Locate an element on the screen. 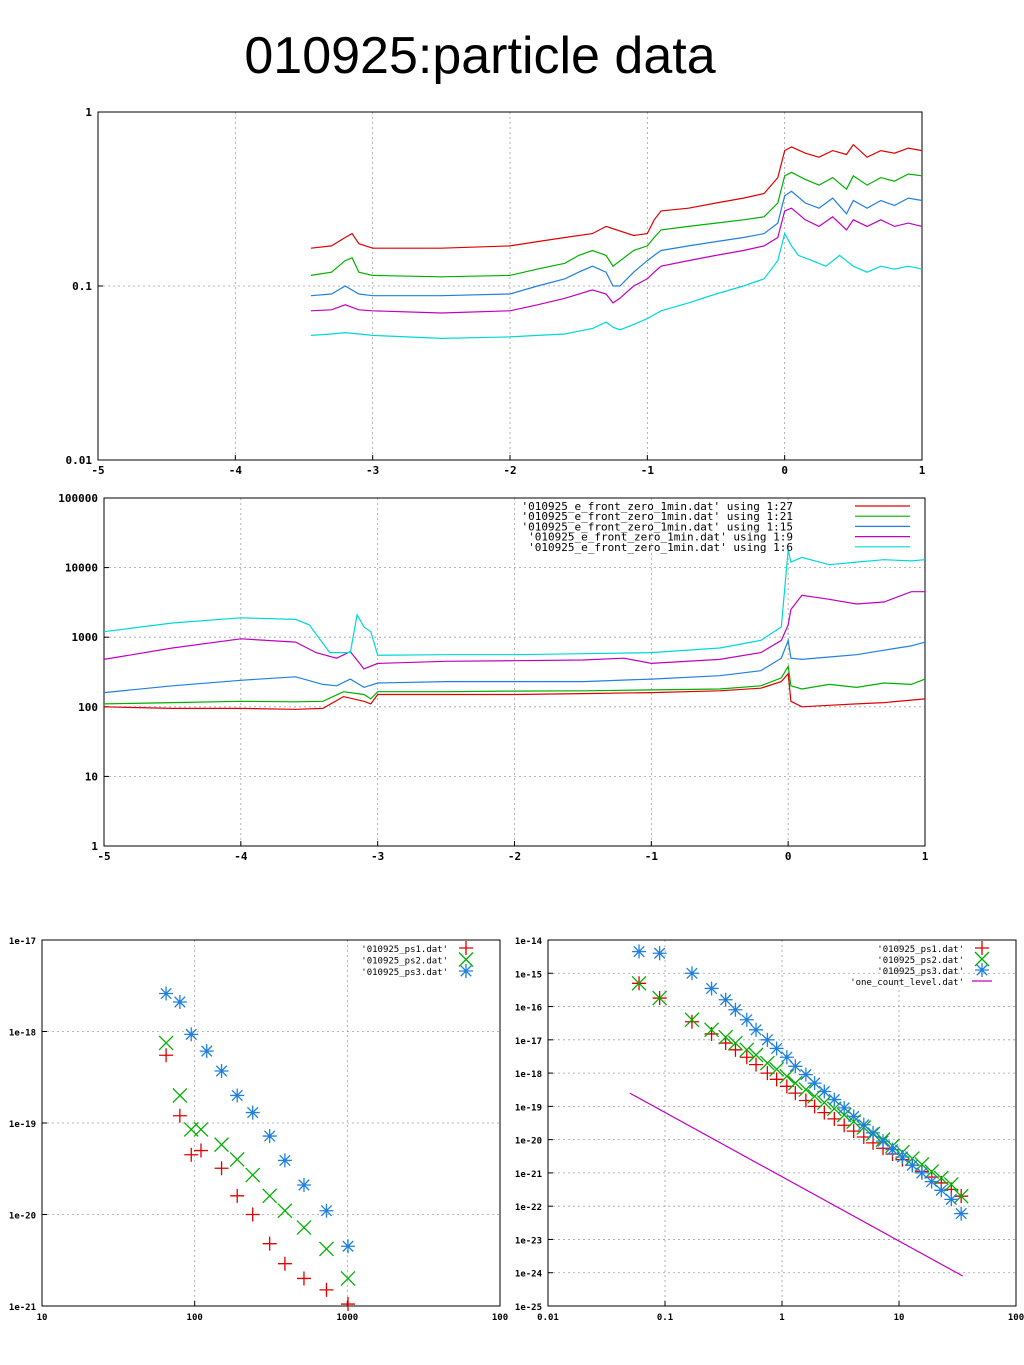  y-tick-label: 1e-17 is located at coordinates (528, 1042).